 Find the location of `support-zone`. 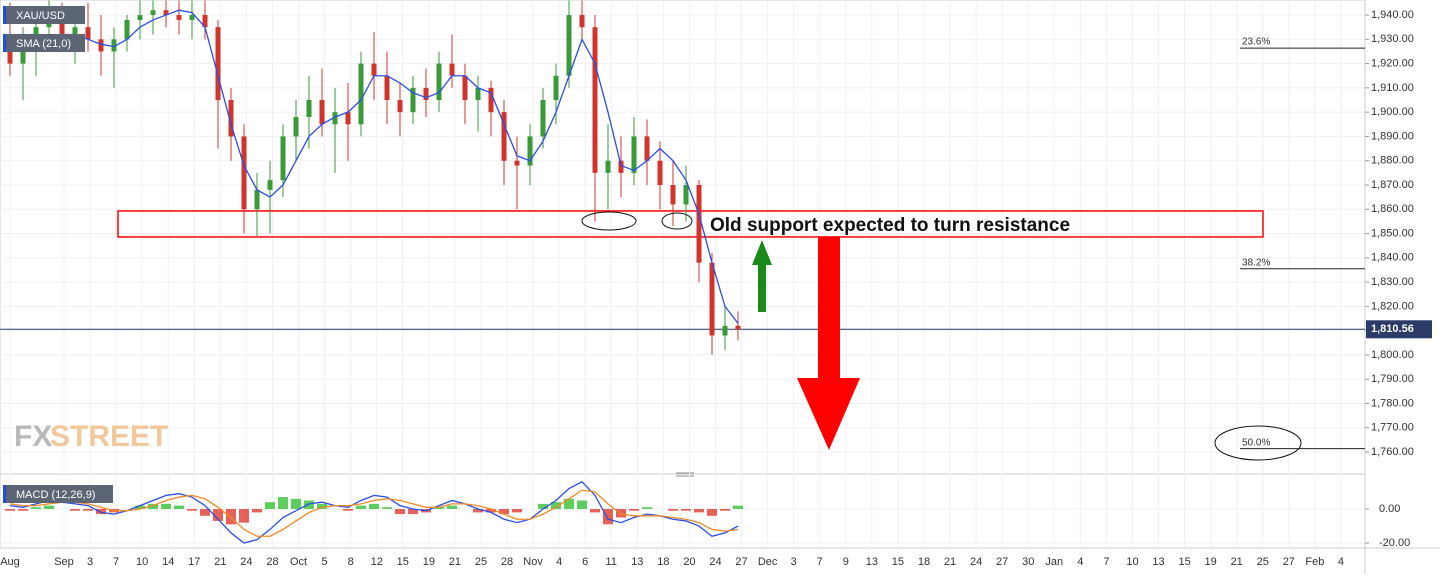

support-zone is located at coordinates (690, 224).